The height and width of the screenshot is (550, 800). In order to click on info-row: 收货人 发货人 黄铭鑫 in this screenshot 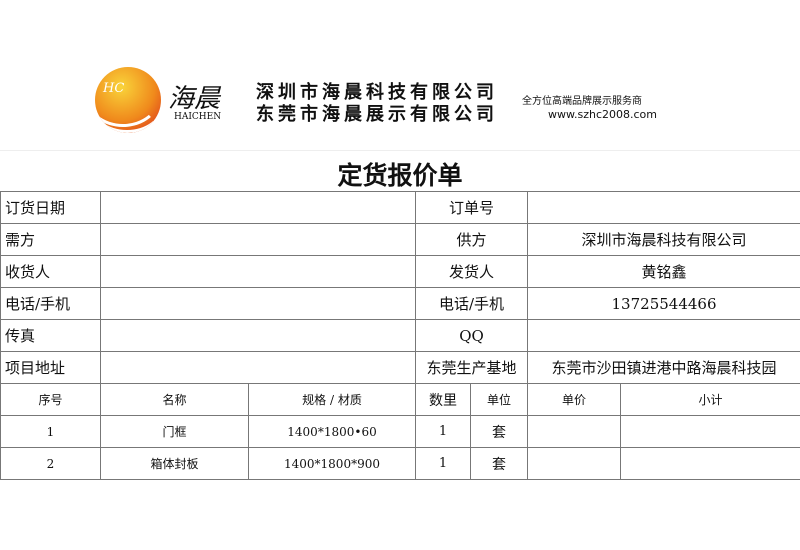, I will do `click(400, 271)`.